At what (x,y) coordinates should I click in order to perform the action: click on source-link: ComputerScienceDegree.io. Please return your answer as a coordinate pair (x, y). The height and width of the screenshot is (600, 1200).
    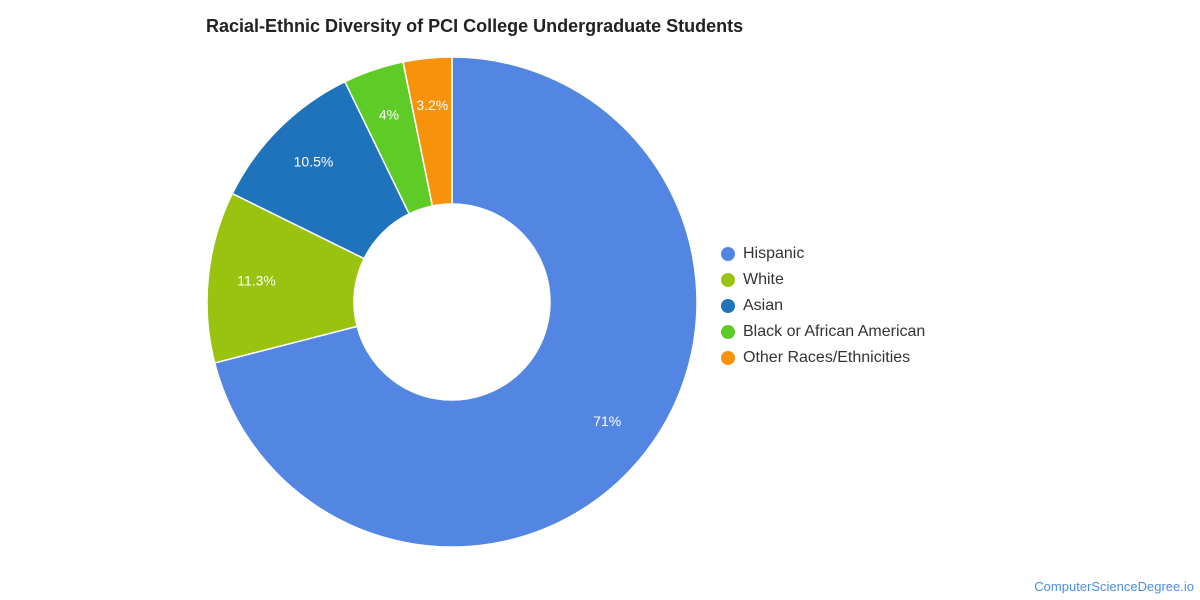
    Looking at the image, I should click on (1114, 586).